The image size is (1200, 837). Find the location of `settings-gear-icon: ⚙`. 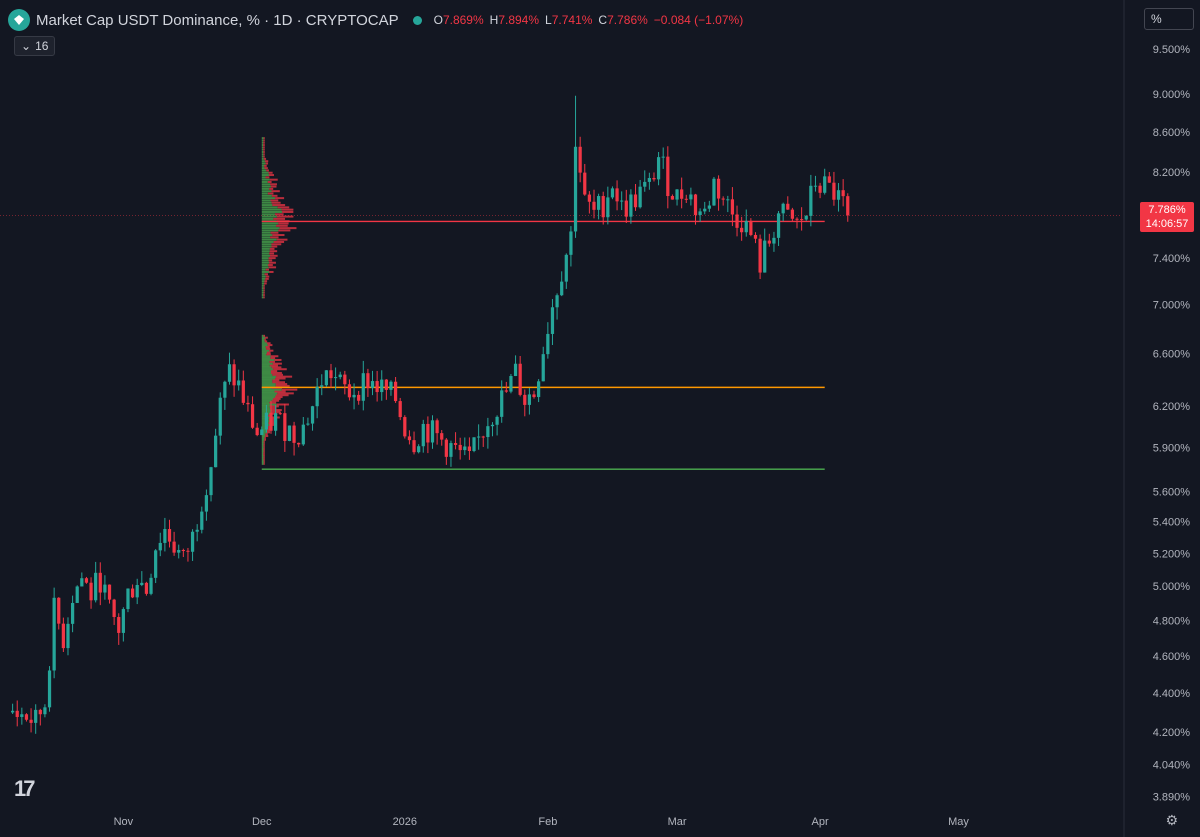

settings-gear-icon: ⚙ is located at coordinates (1171, 820).